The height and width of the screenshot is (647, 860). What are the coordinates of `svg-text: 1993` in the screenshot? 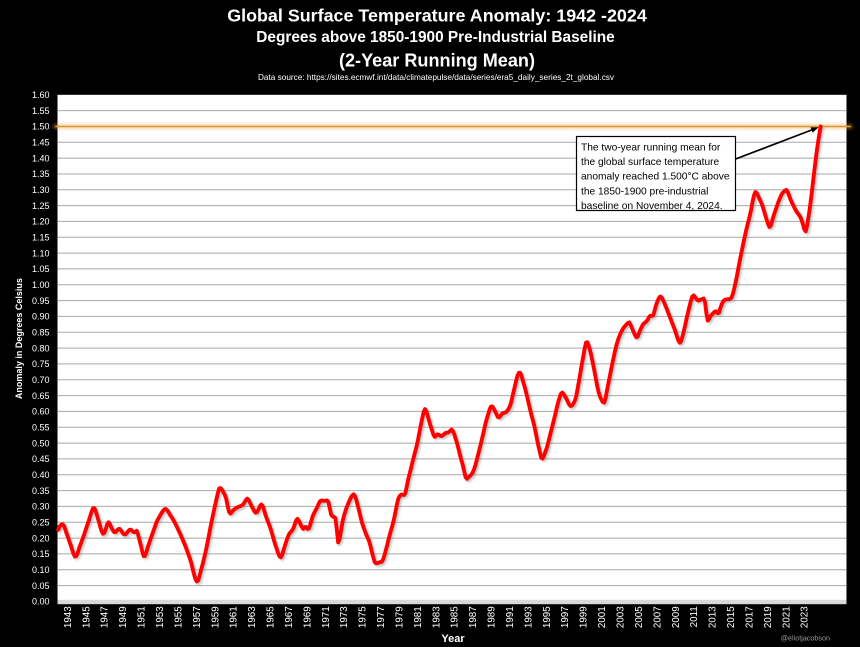 It's located at (528, 617).